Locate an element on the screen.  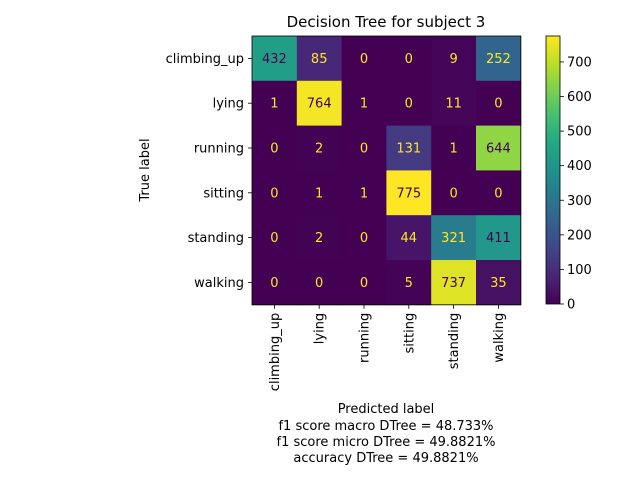
colorbar-tick-label: 200 is located at coordinates (579, 235).